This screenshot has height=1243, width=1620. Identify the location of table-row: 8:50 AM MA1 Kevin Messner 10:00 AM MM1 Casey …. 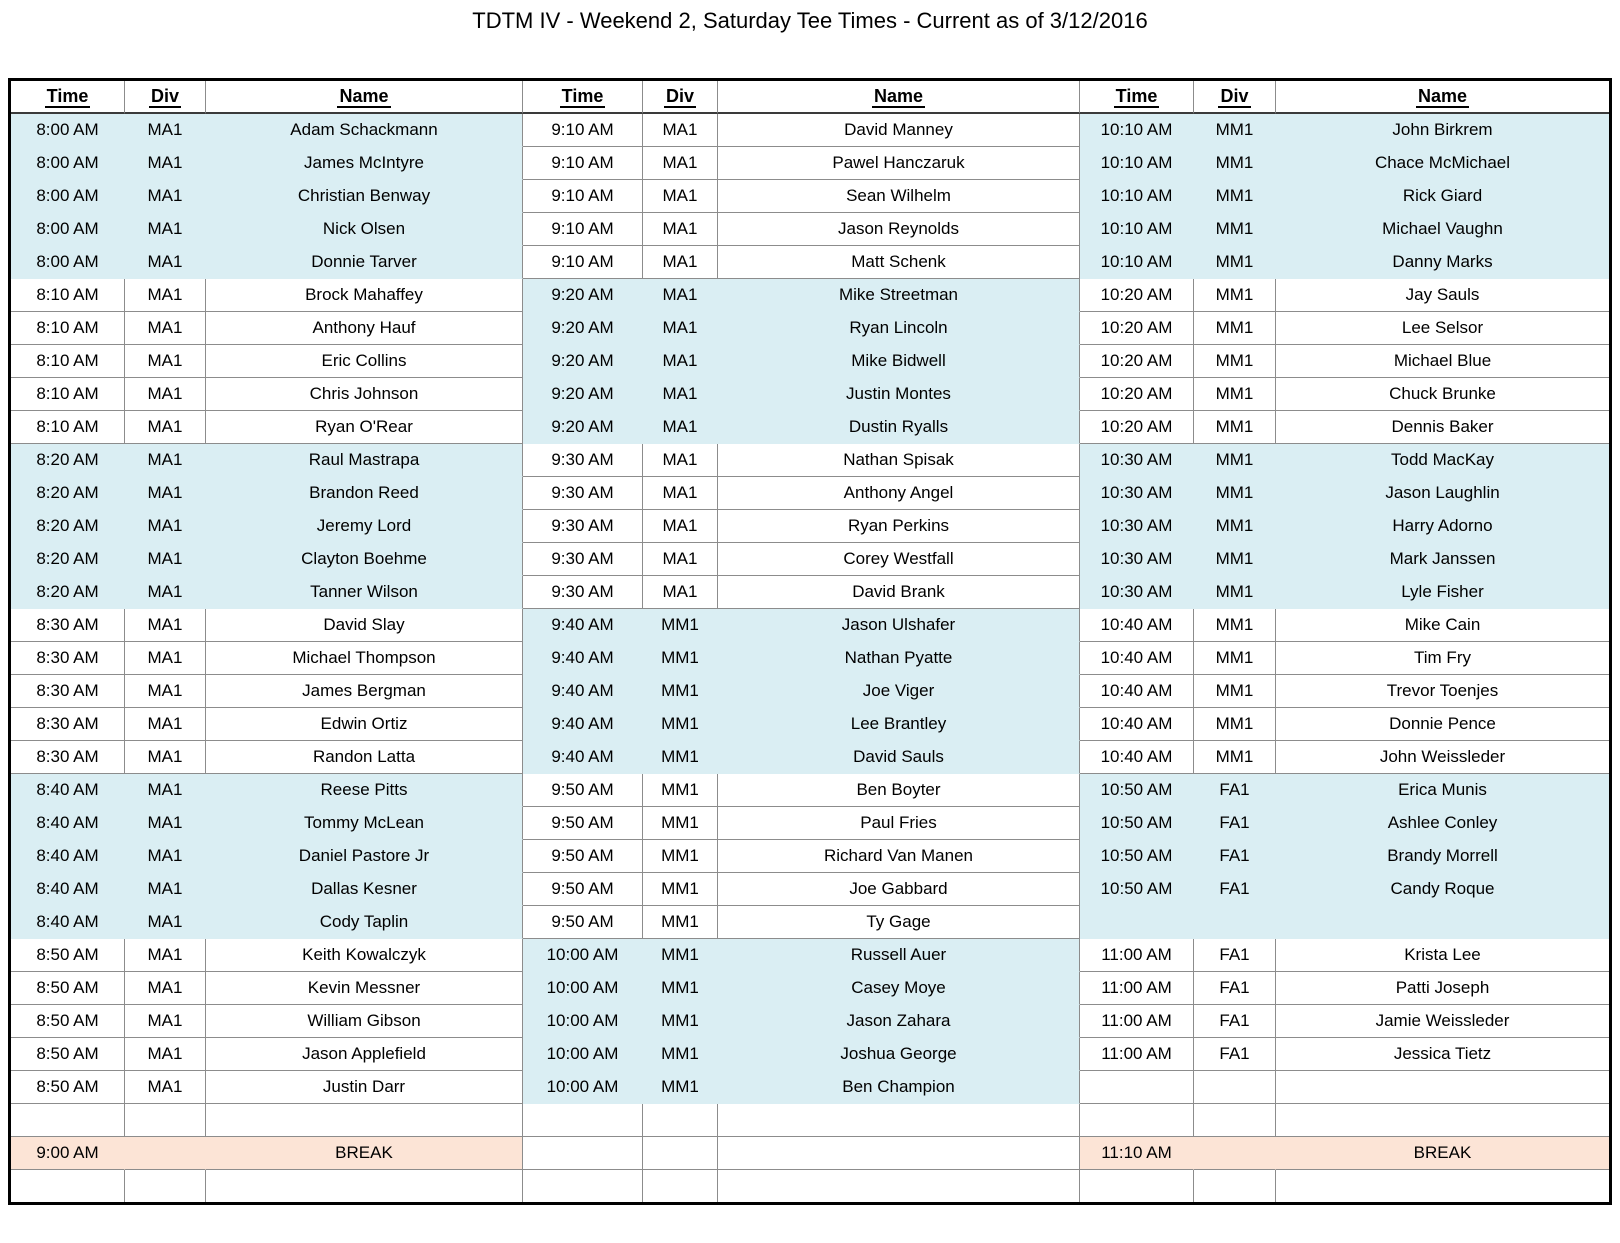
(810, 988).